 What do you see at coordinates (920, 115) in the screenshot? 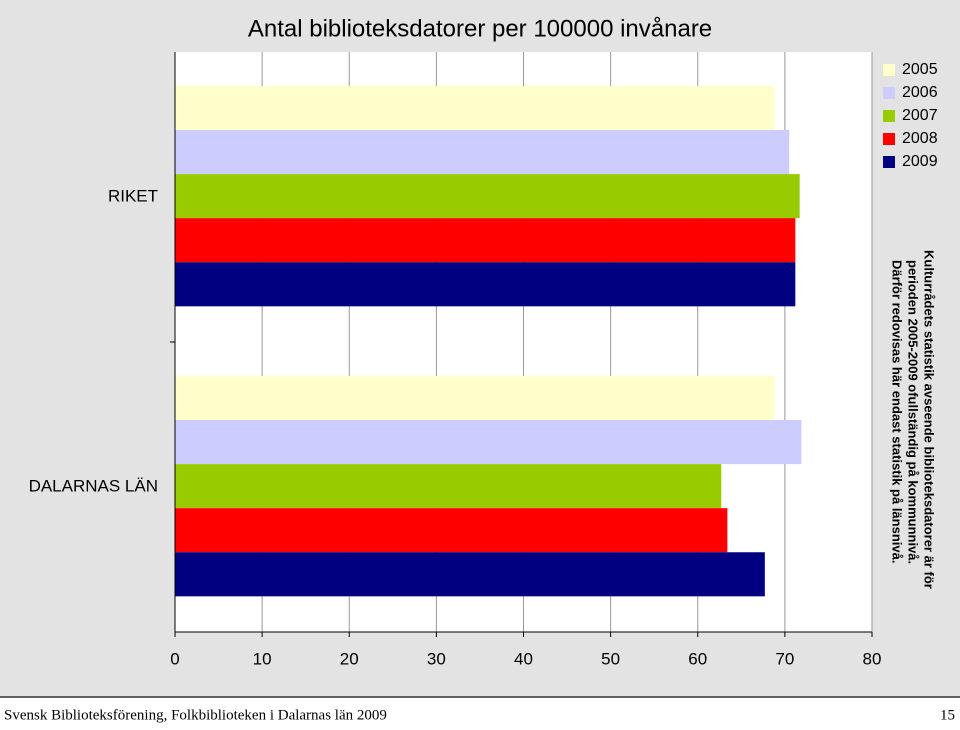
I see `legend-label: 2007` at bounding box center [920, 115].